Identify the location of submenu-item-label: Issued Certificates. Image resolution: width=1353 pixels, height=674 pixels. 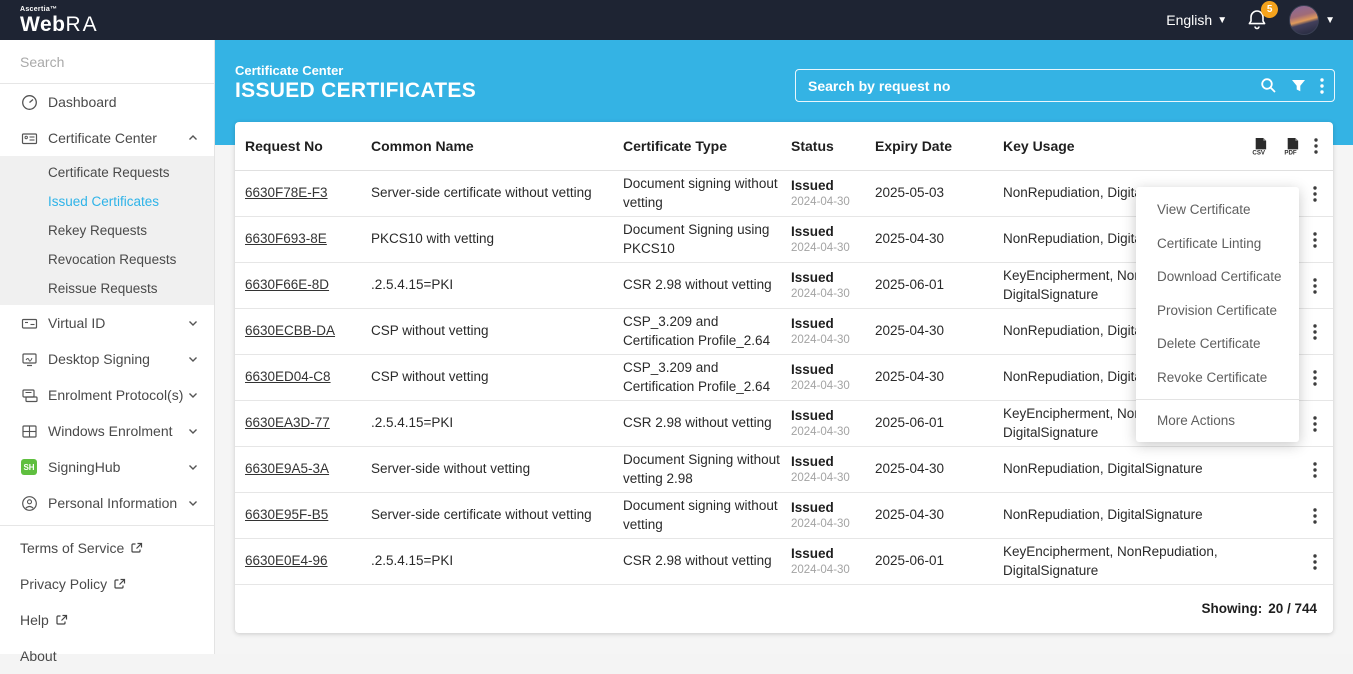
(104, 201).